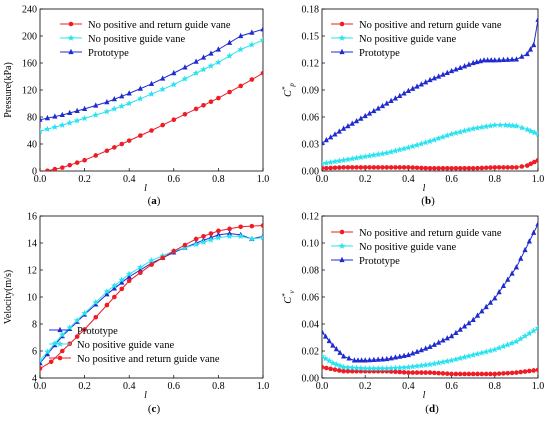 The image size is (550, 421). Describe the element at coordinates (32, 244) in the screenshot. I see `y-tick-label: 14` at that location.